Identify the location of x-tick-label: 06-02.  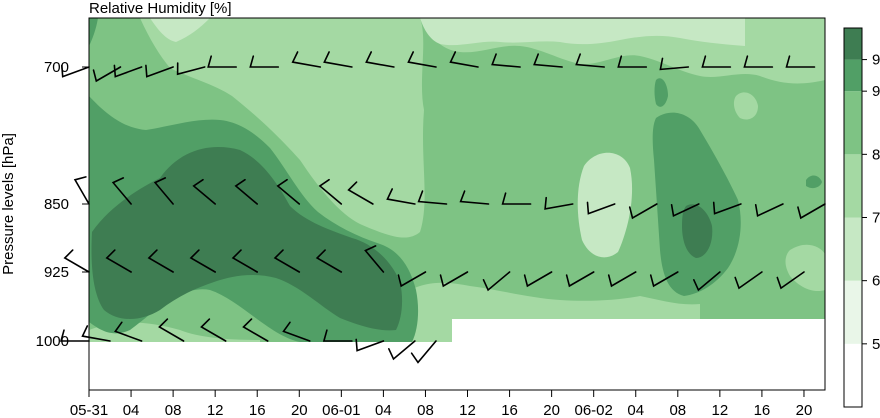
(593, 410).